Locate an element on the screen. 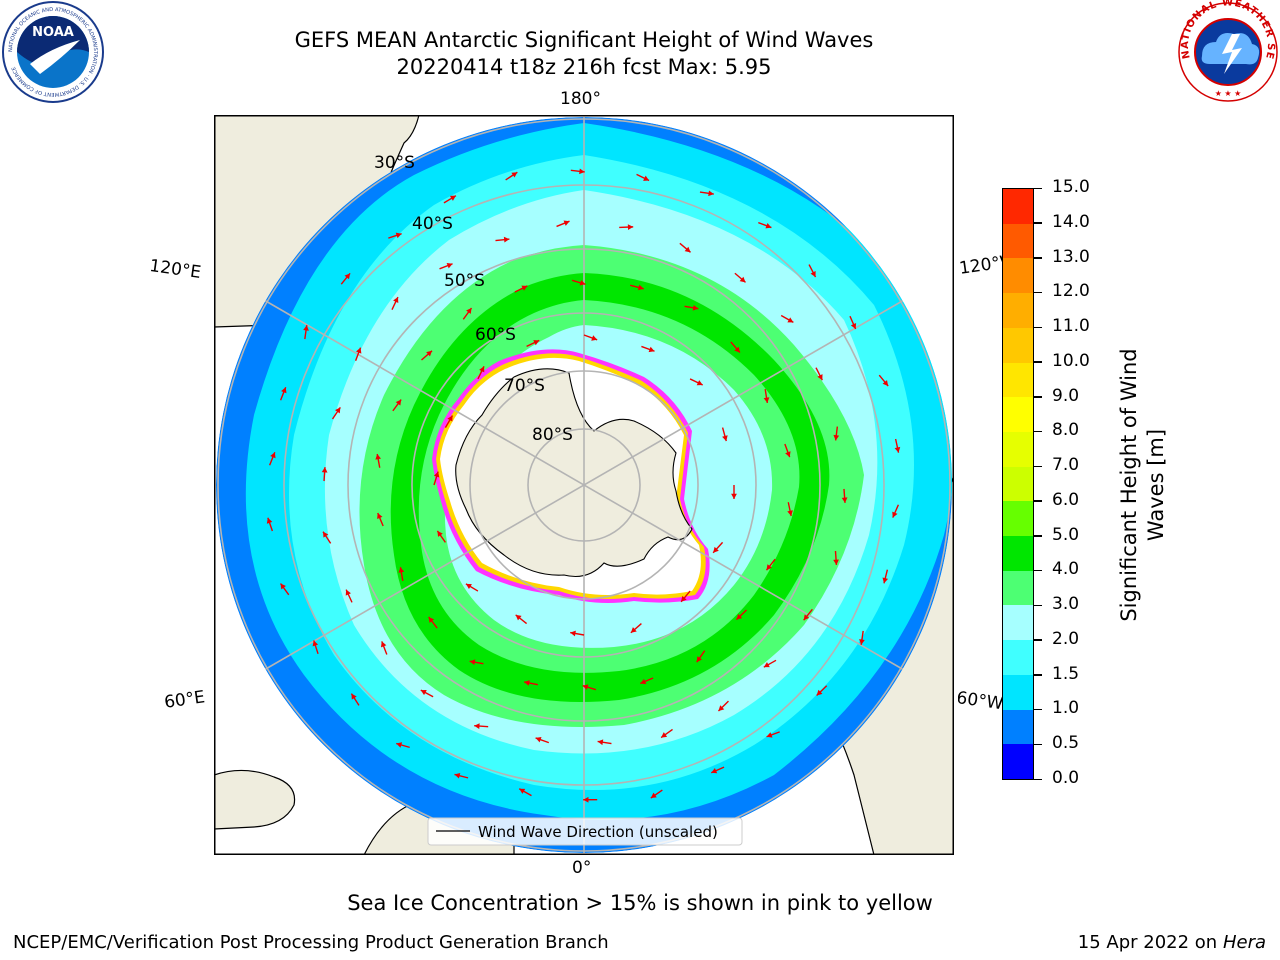  colorbar-tick-label: 12.0 is located at coordinates (1071, 291).